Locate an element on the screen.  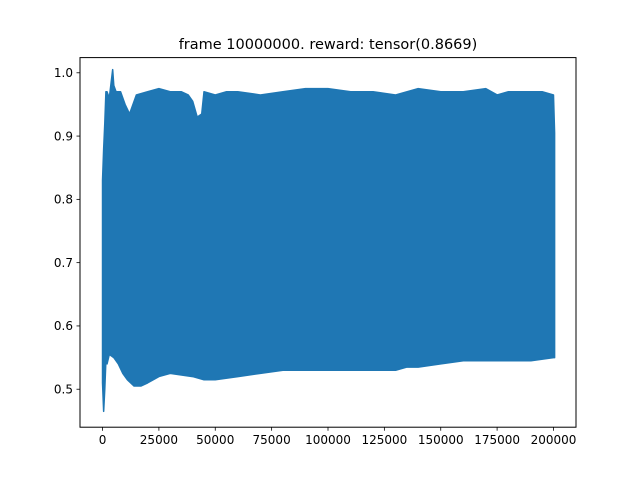
y-axis: 0.5 0.6 0.7 0.8 0.9 1.0 is located at coordinates (67, 231).